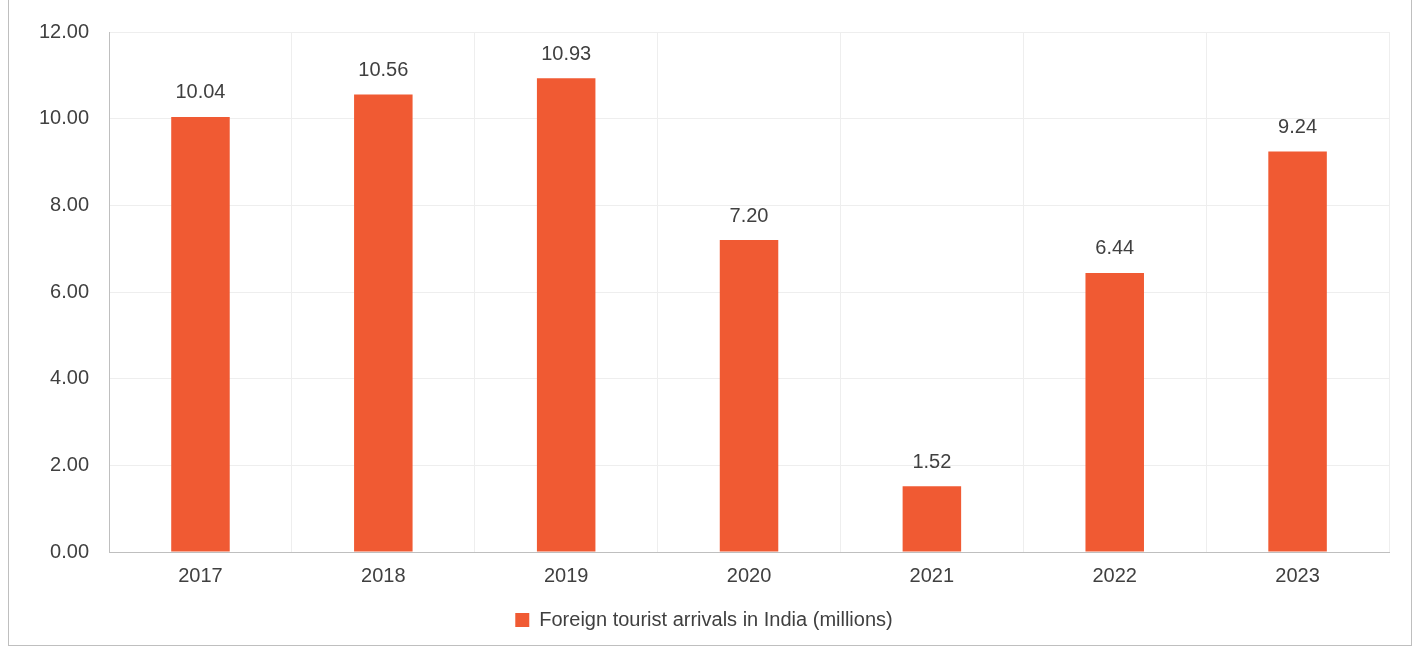 The width and height of the screenshot is (1418, 650). What do you see at coordinates (70, 550) in the screenshot?
I see `y-tick-label: 0.00` at bounding box center [70, 550].